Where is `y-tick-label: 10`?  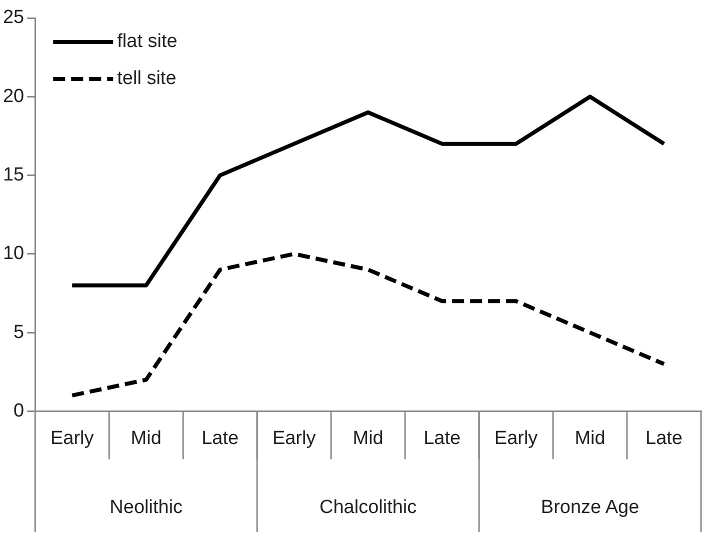 y-tick-label: 10 is located at coordinates (13, 253).